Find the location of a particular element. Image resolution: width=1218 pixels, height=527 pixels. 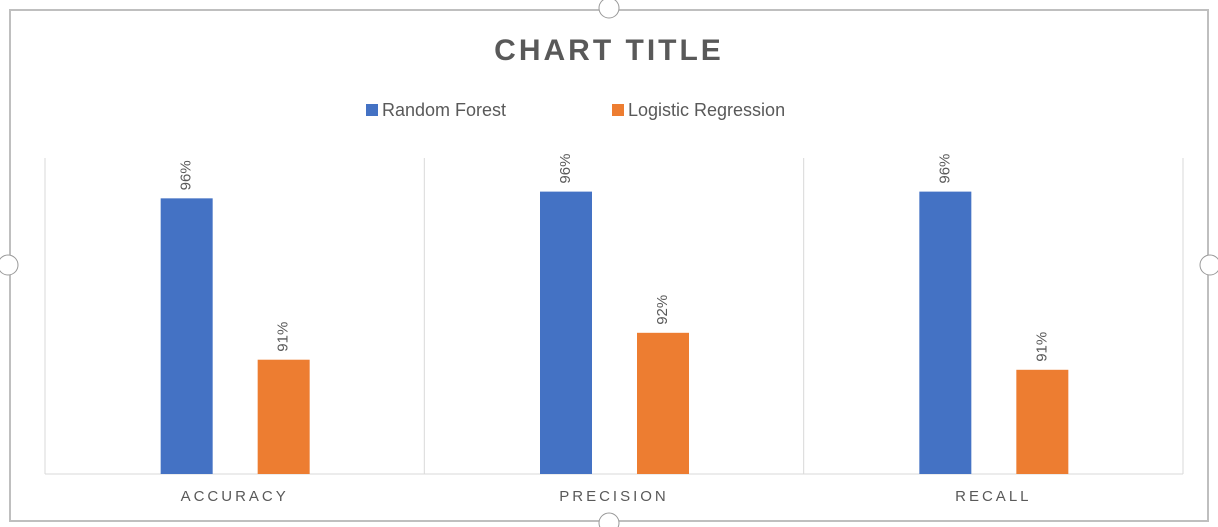

chart-title: CHART TITLE is located at coordinates (609, 50).